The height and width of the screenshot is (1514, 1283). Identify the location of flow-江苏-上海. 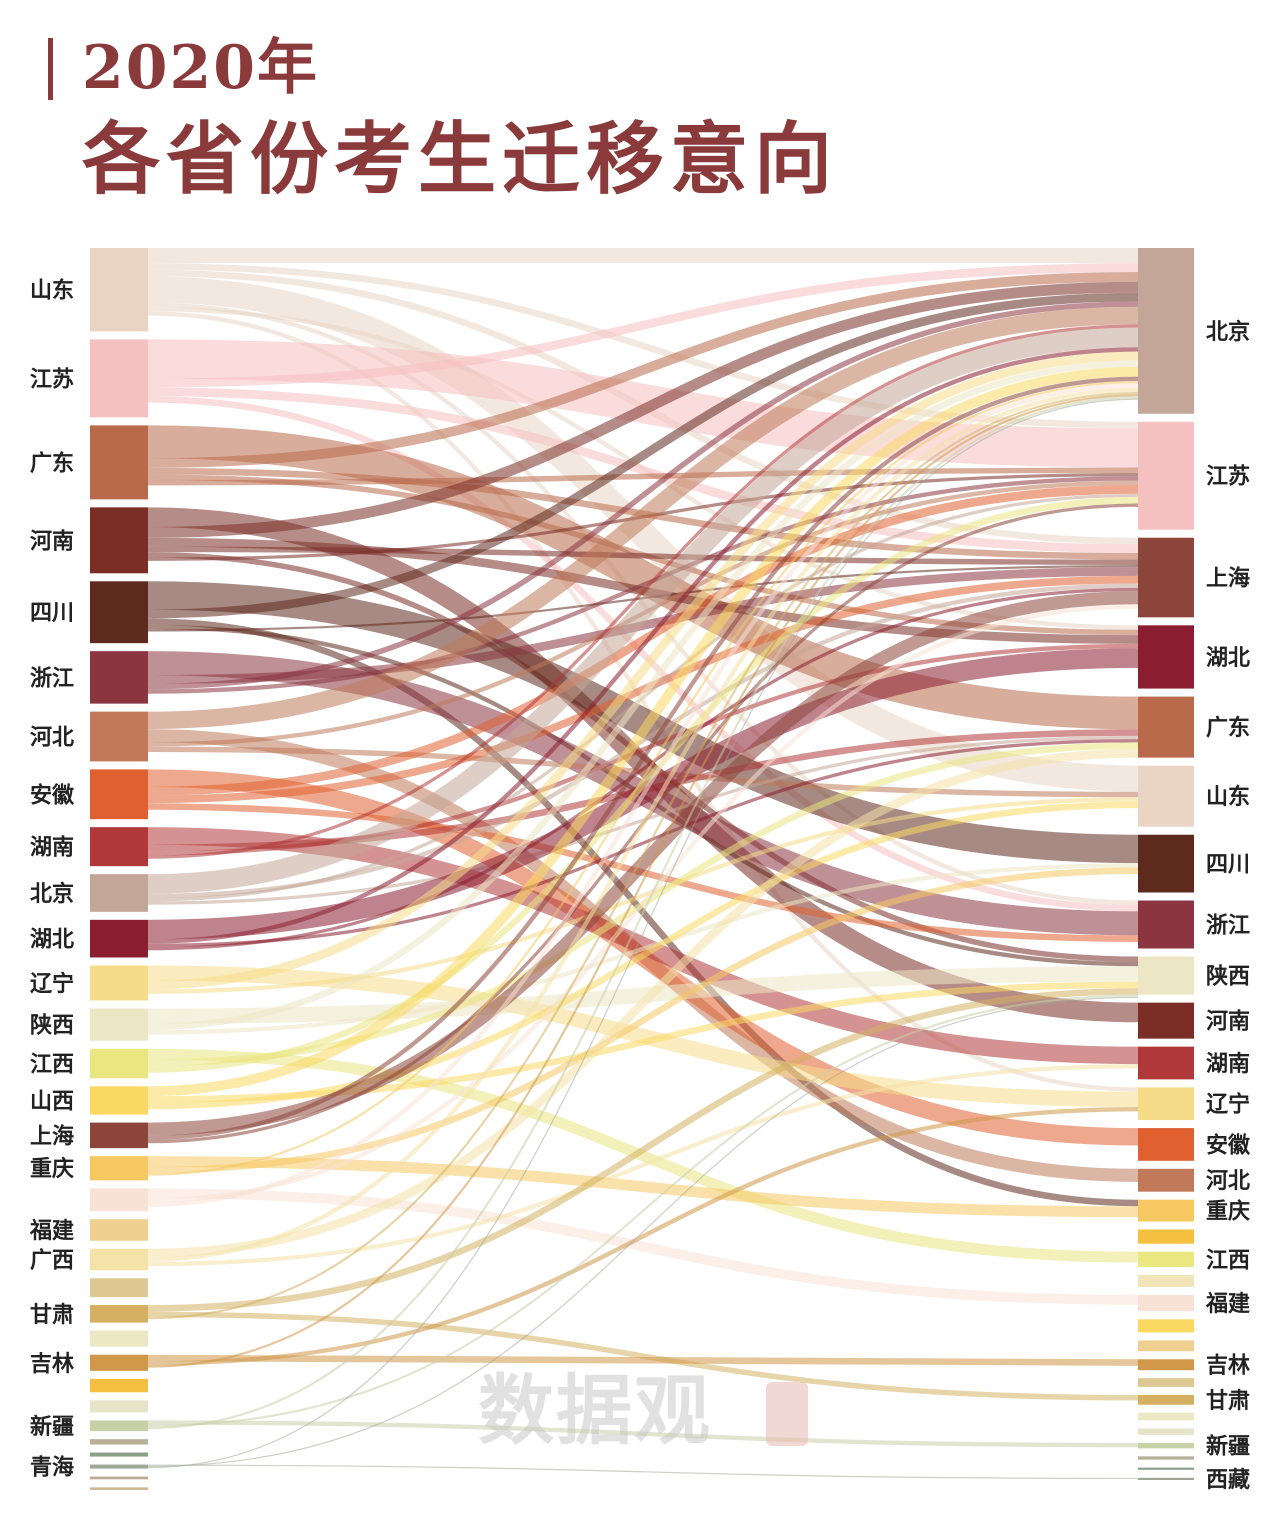
(643, 470).